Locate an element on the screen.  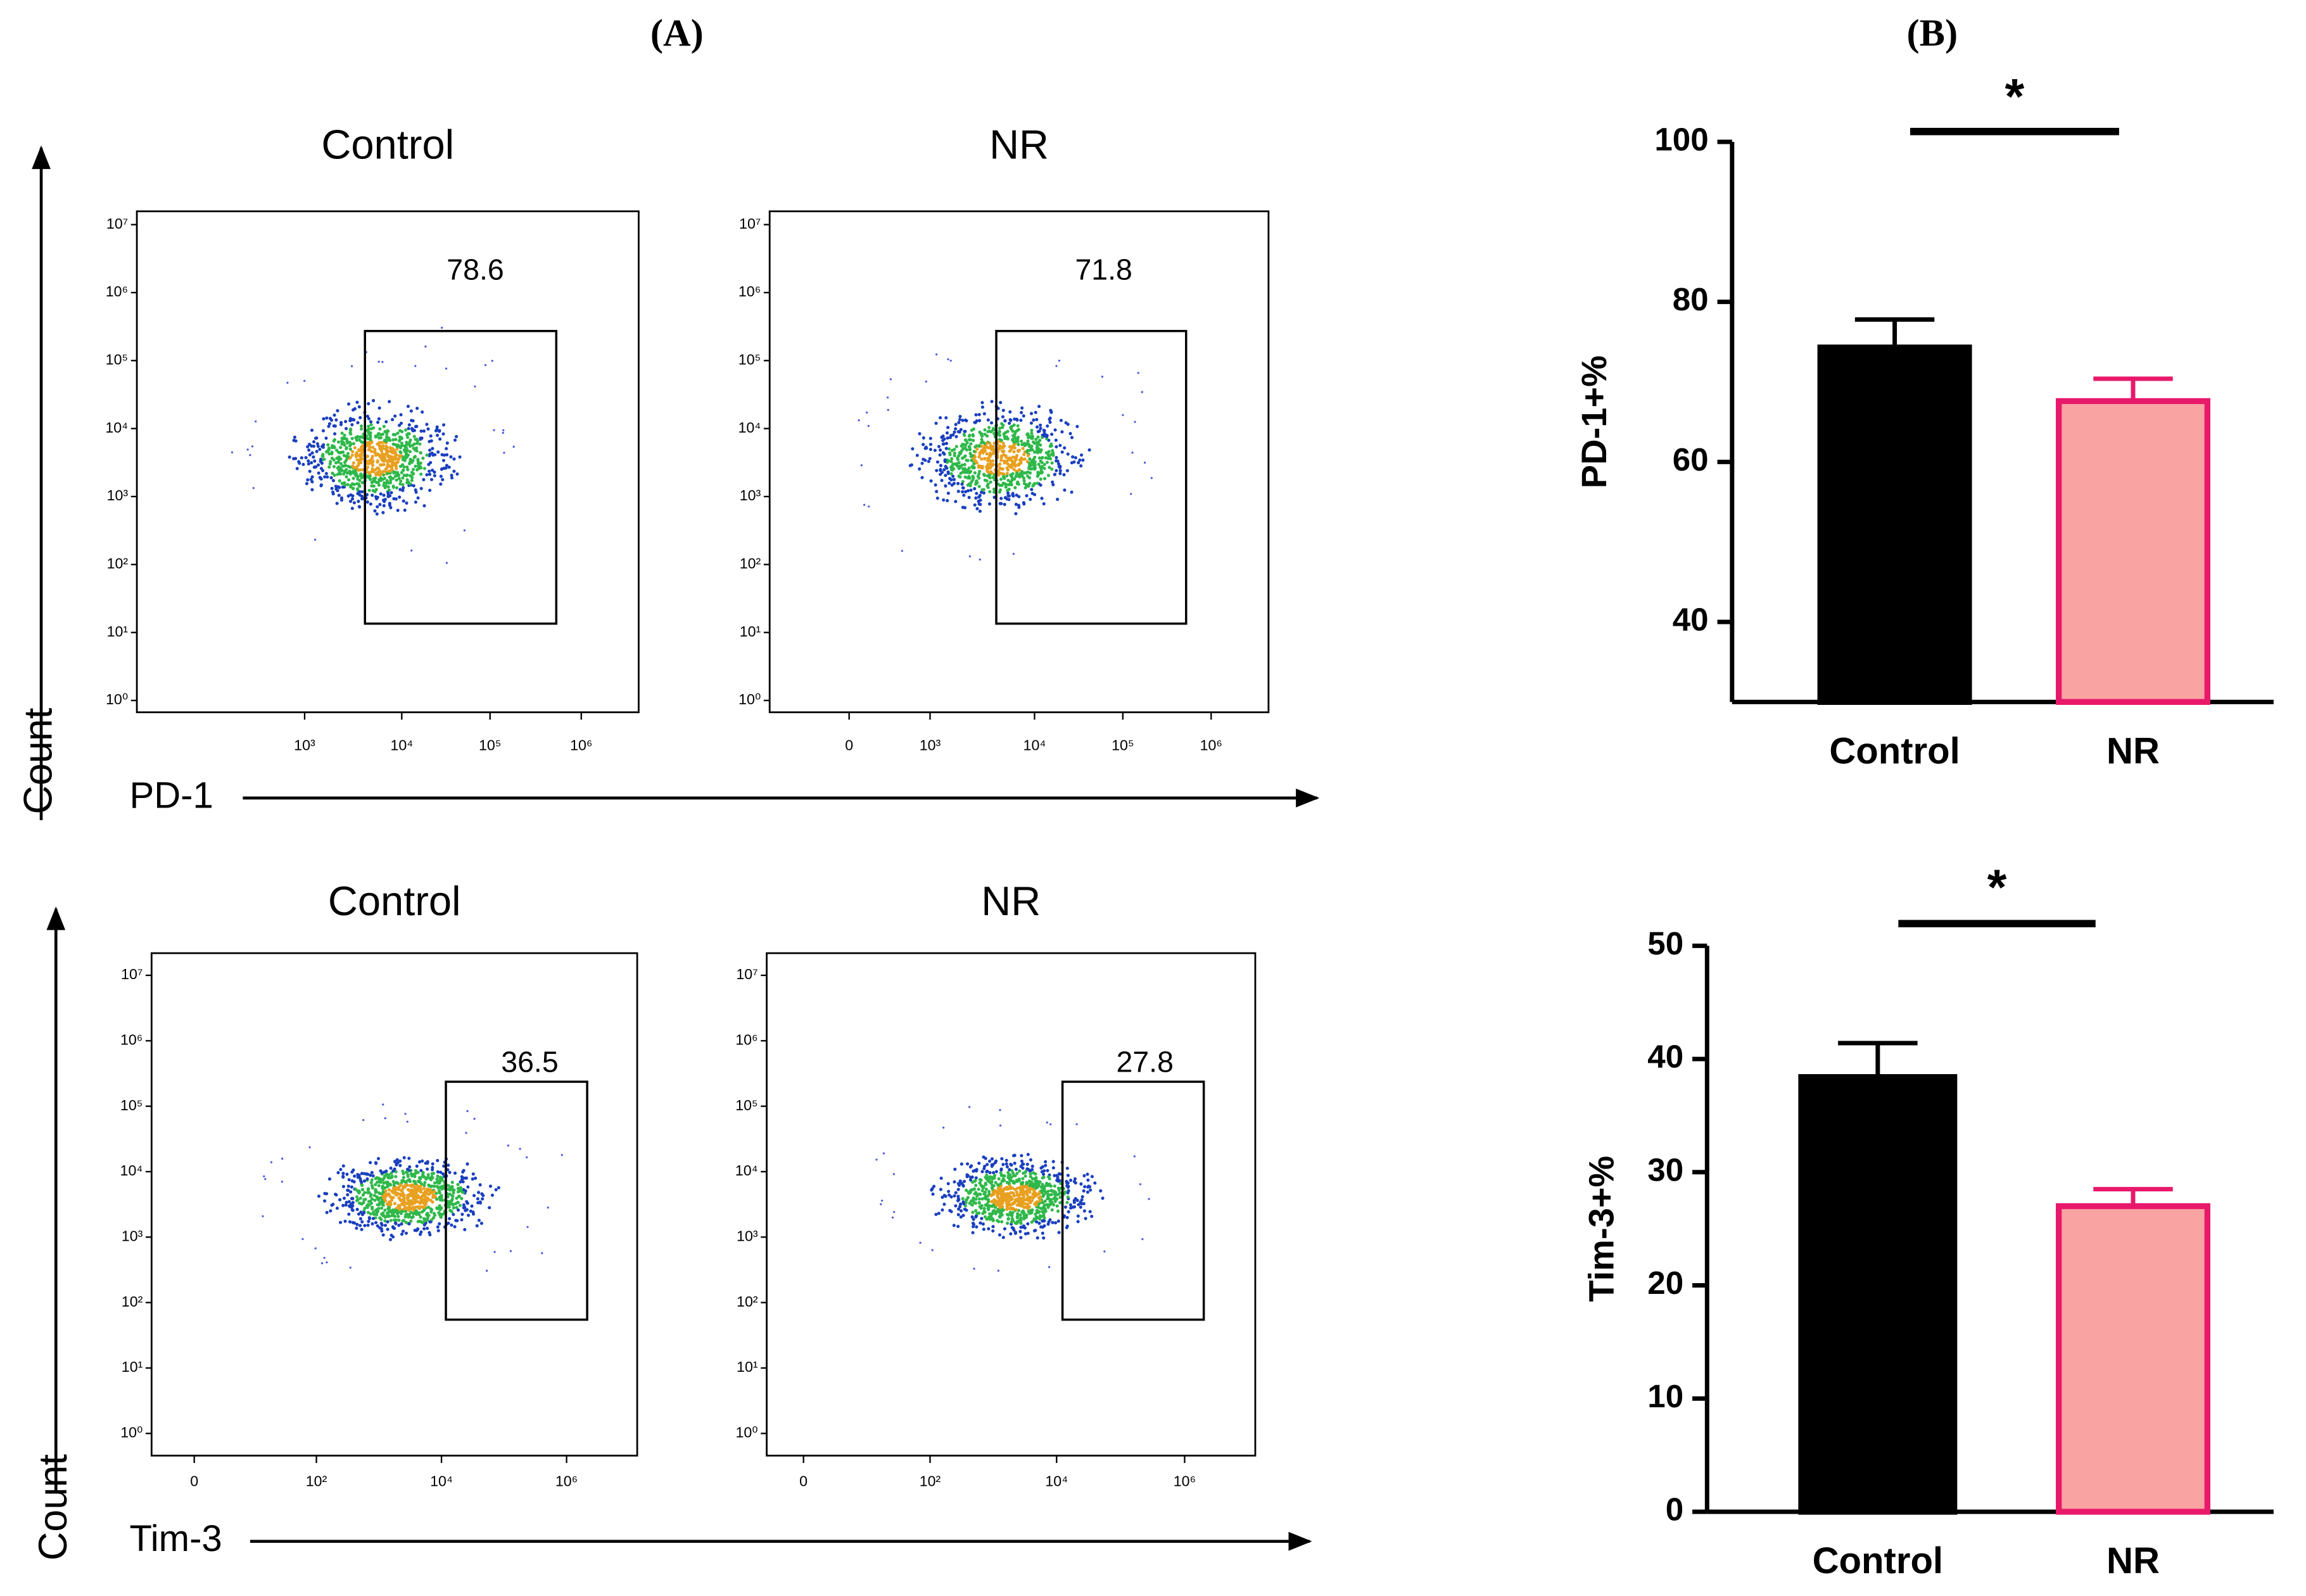
y-tick-label: 40 is located at coordinates (1691, 619).